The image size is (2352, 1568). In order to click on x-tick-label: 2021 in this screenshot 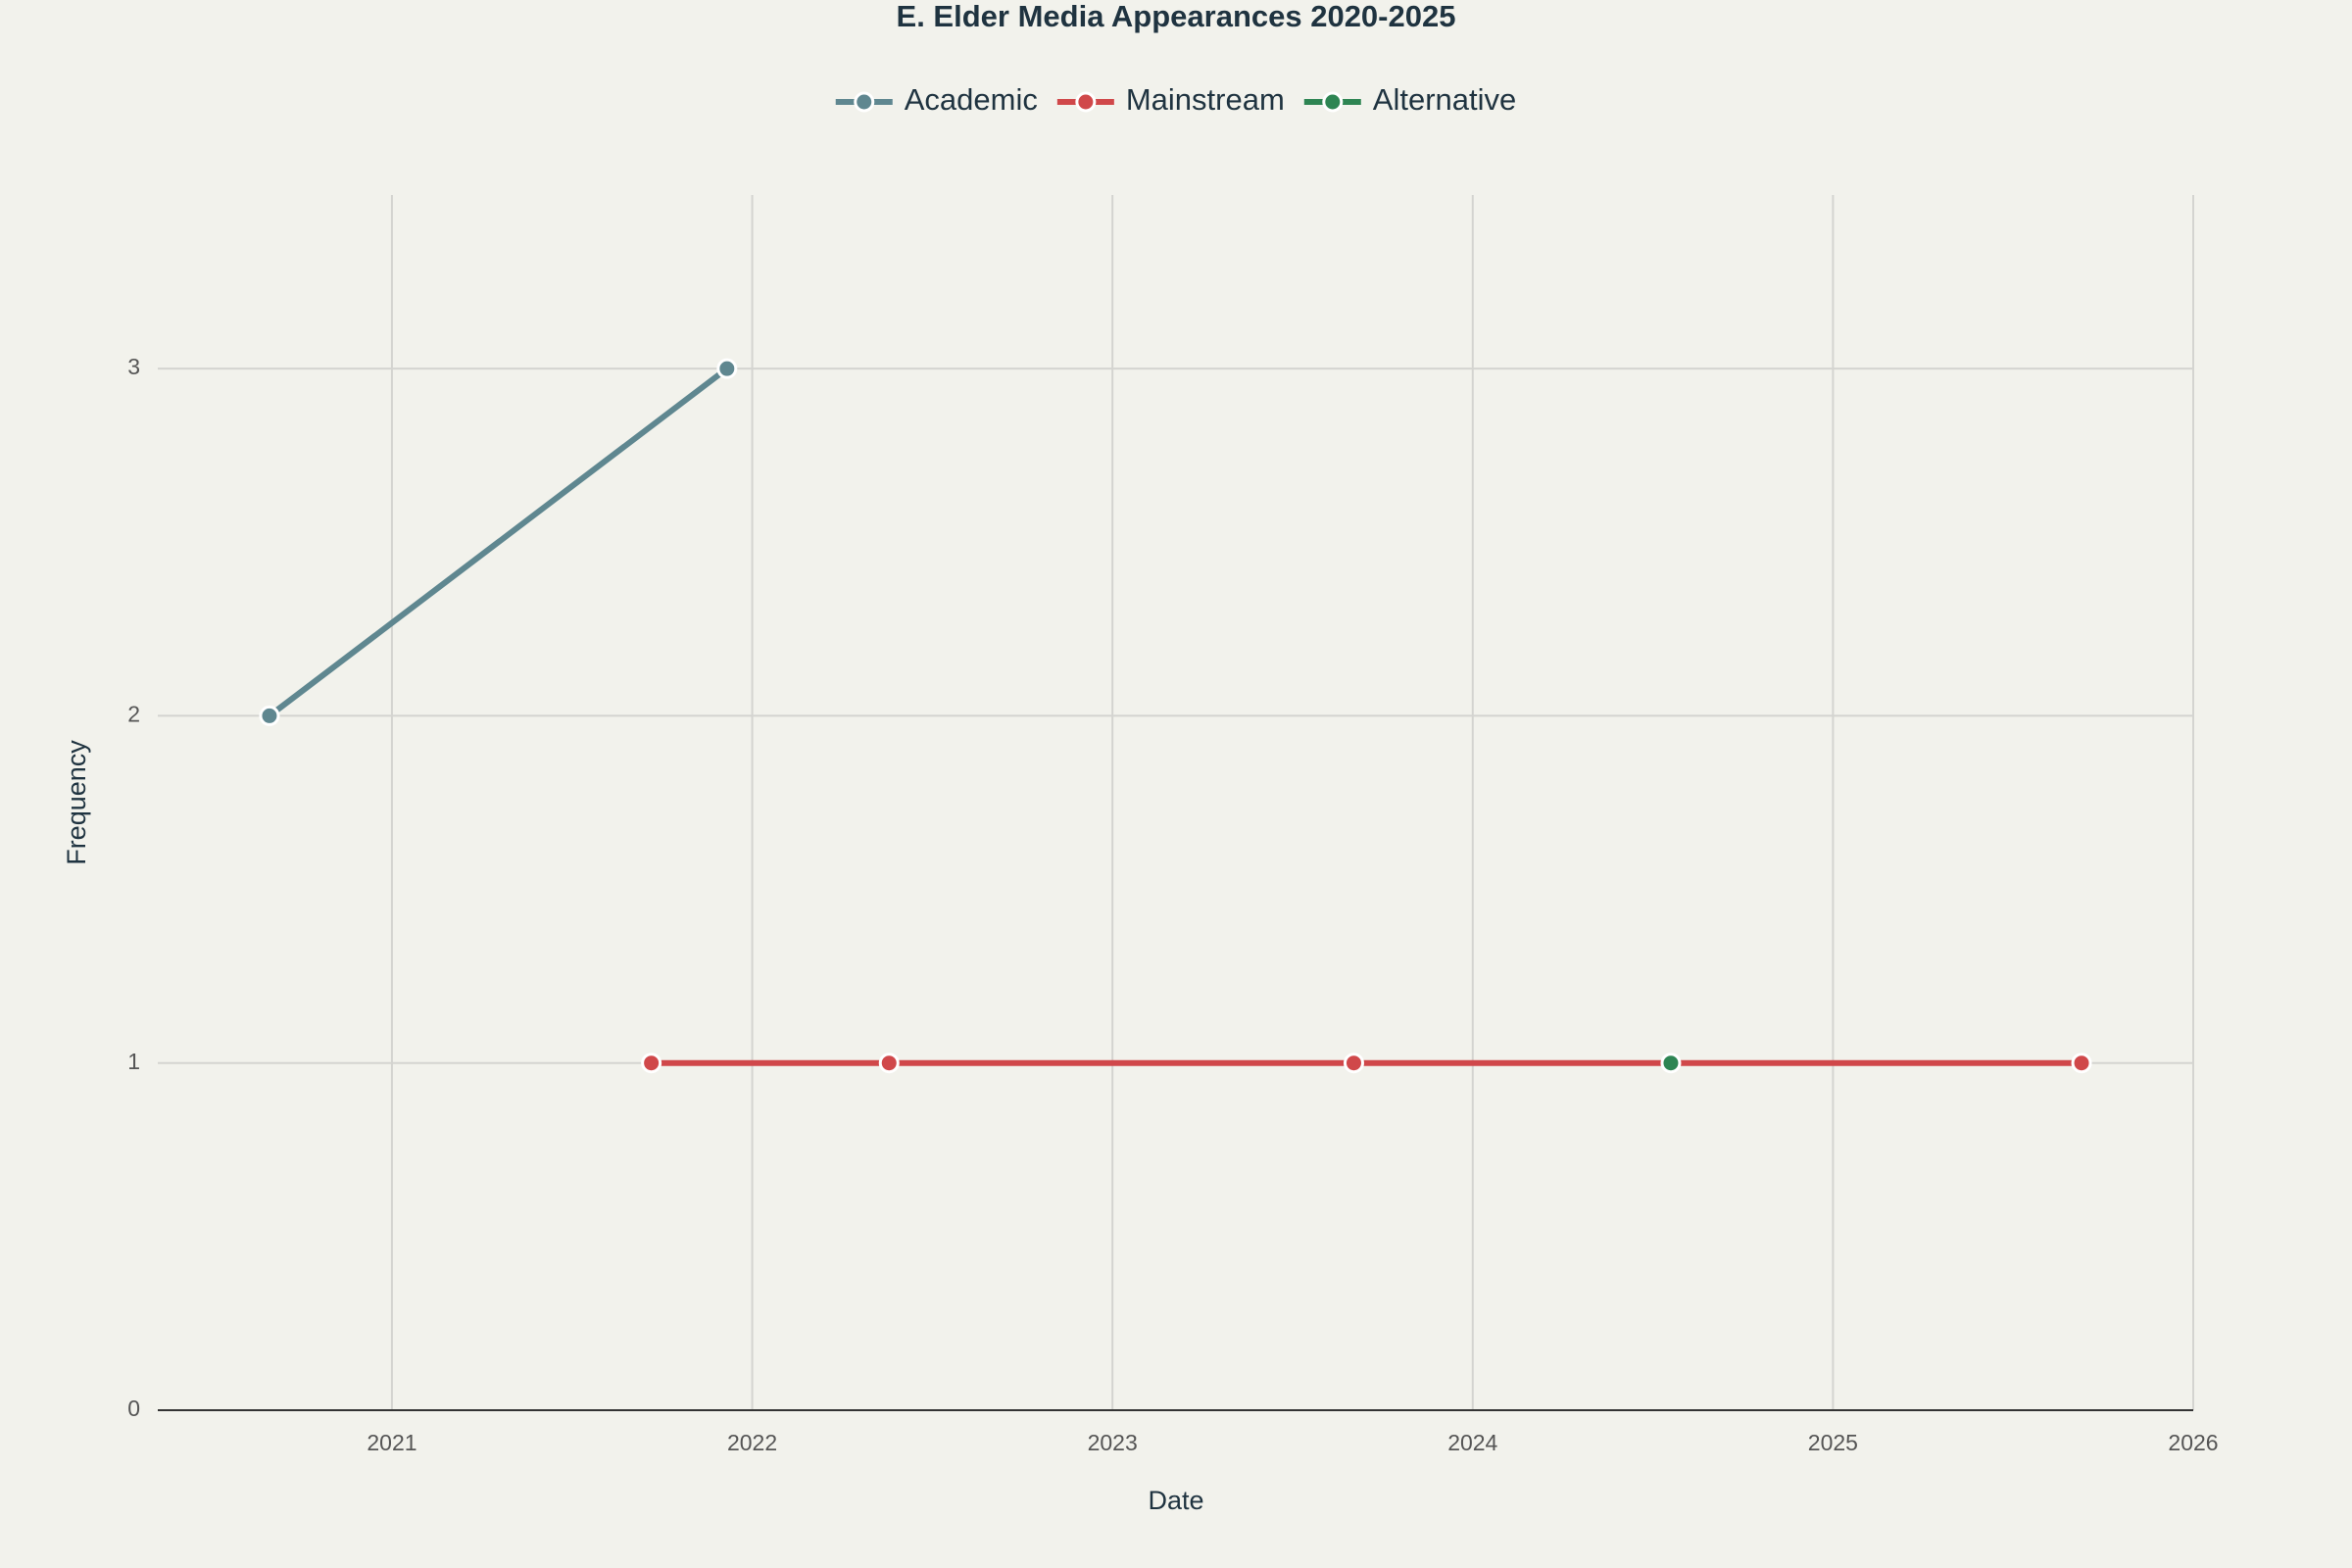, I will do `click(391, 1442)`.